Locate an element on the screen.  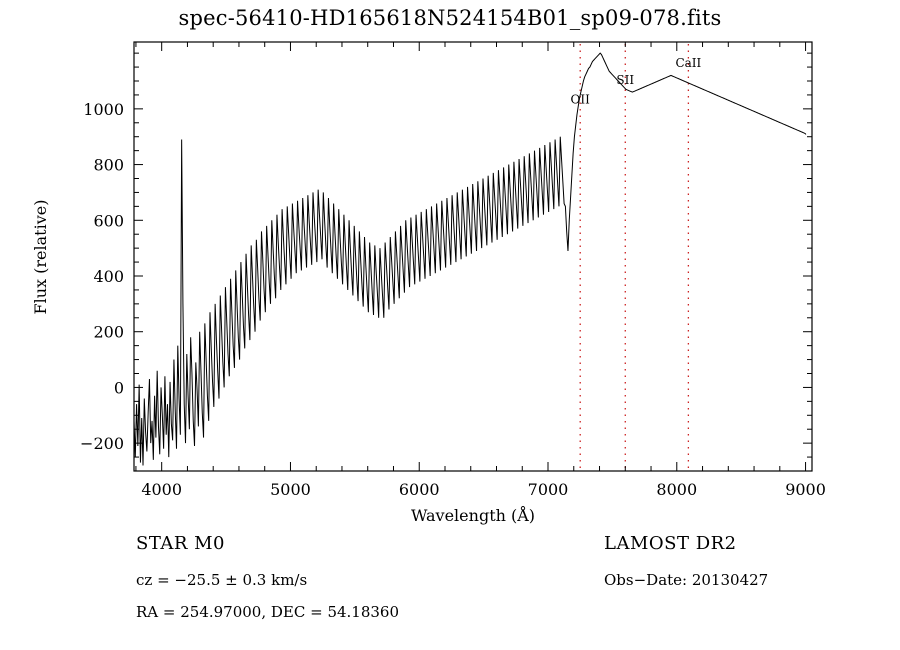
y-tick-label: 400 is located at coordinates (108, 276).